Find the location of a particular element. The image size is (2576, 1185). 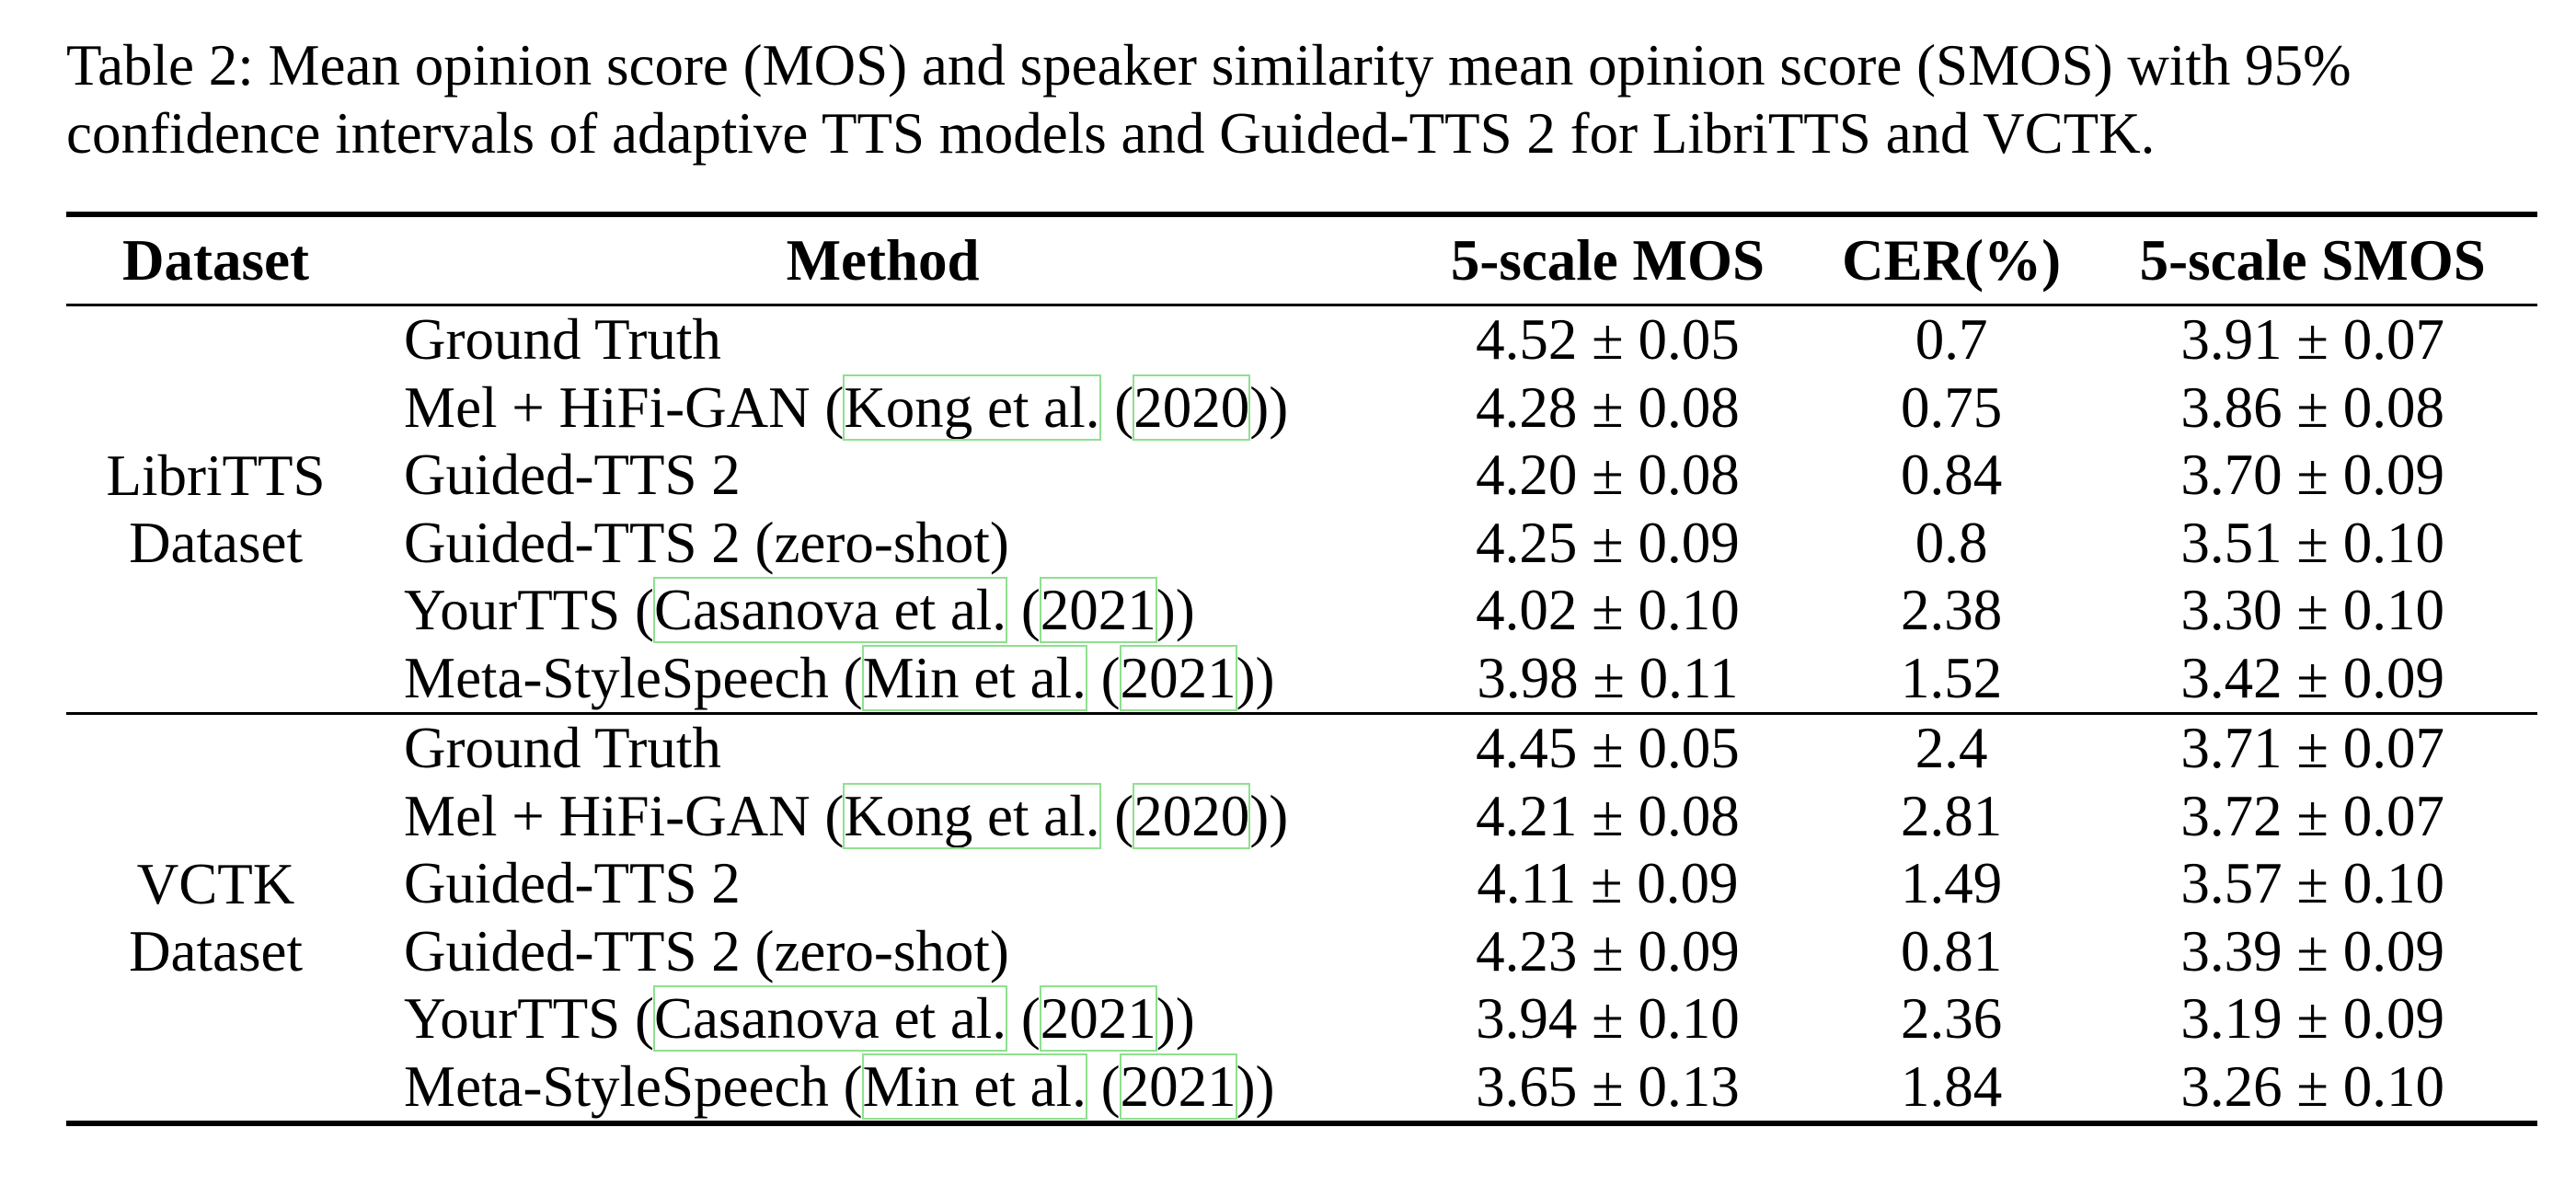

table-row: Guided-TTS 2 4.20 ± 0.08 0.84 3.70 ± 0.09 is located at coordinates (1301, 476).